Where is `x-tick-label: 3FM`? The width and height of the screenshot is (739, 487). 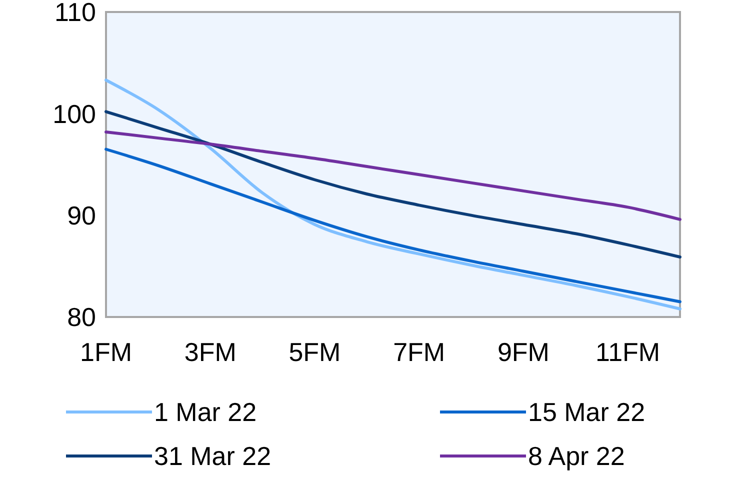
x-tick-label: 3FM is located at coordinates (210, 352).